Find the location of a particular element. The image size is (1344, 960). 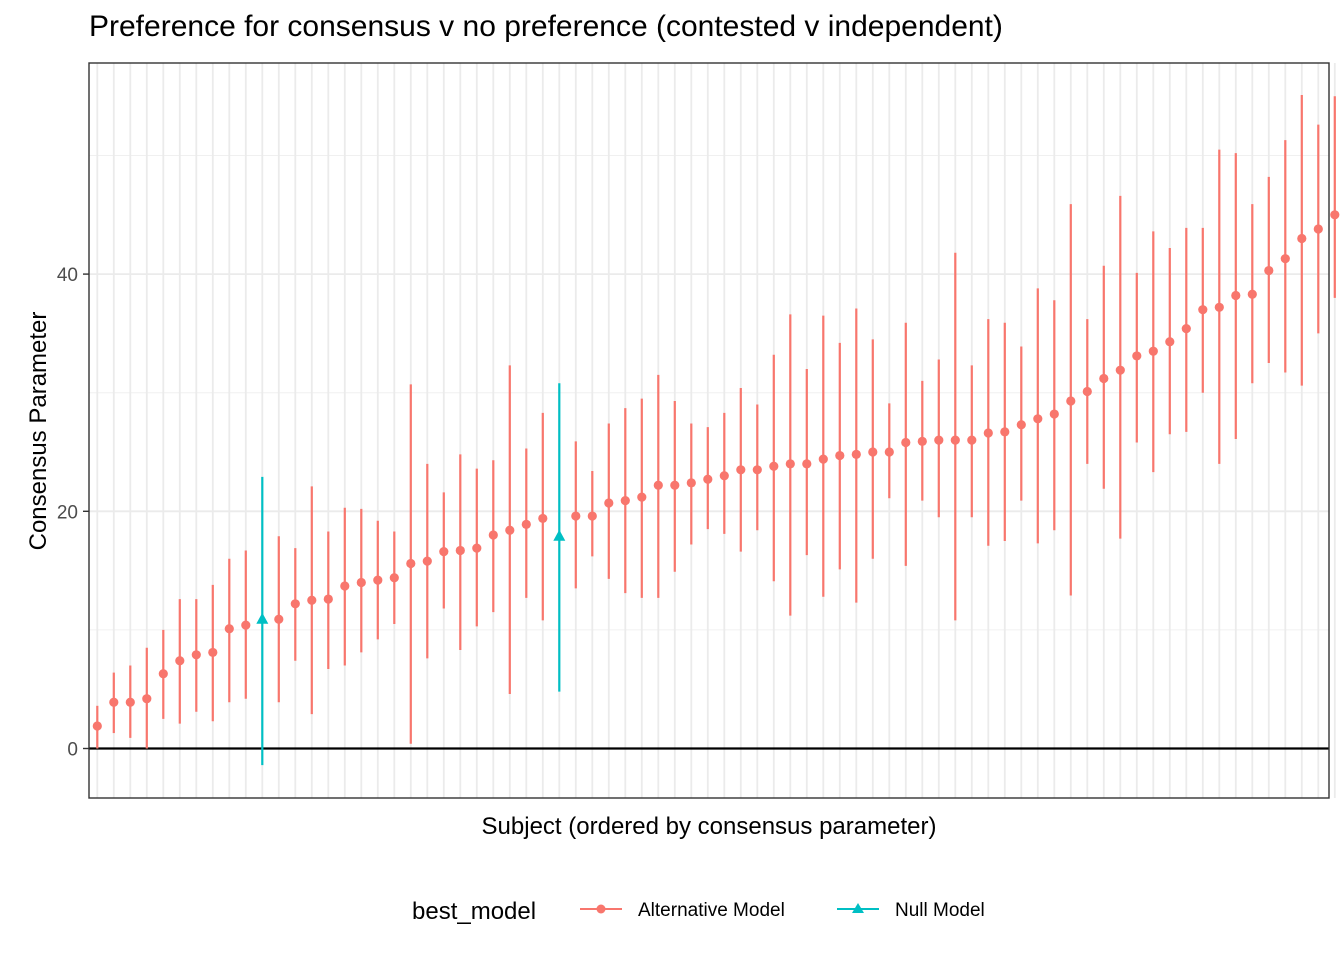

x-axis-title: Subject (ordered by consensus parameter) is located at coordinates (709, 826).